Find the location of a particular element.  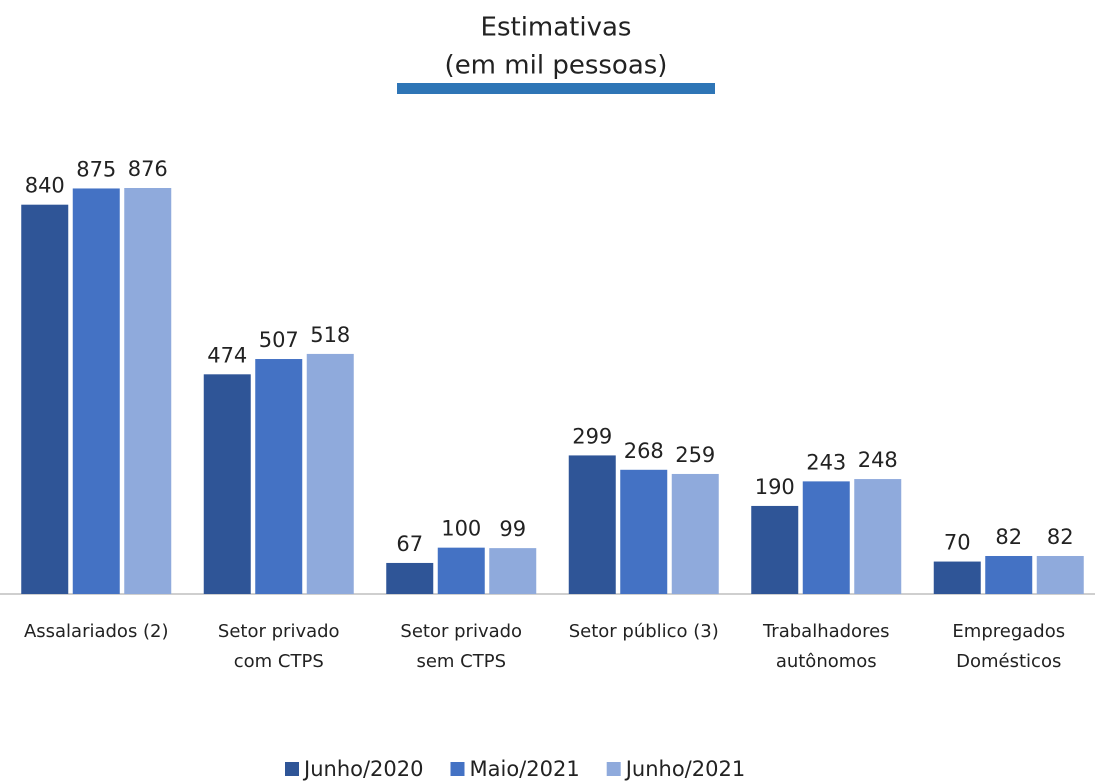

x-tick-label: Assalariados (2) is located at coordinates (96, 631).